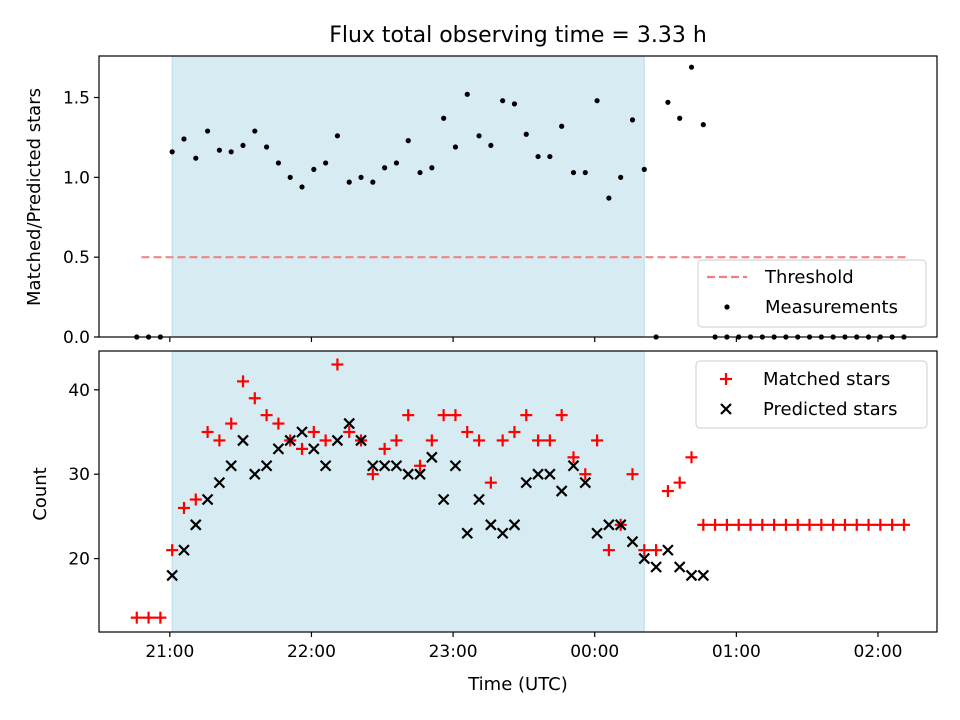 The height and width of the screenshot is (720, 960). I want to click on top-y-axis-ticks: 0.0 0.5 1.0 1.5, so click(81, 218).